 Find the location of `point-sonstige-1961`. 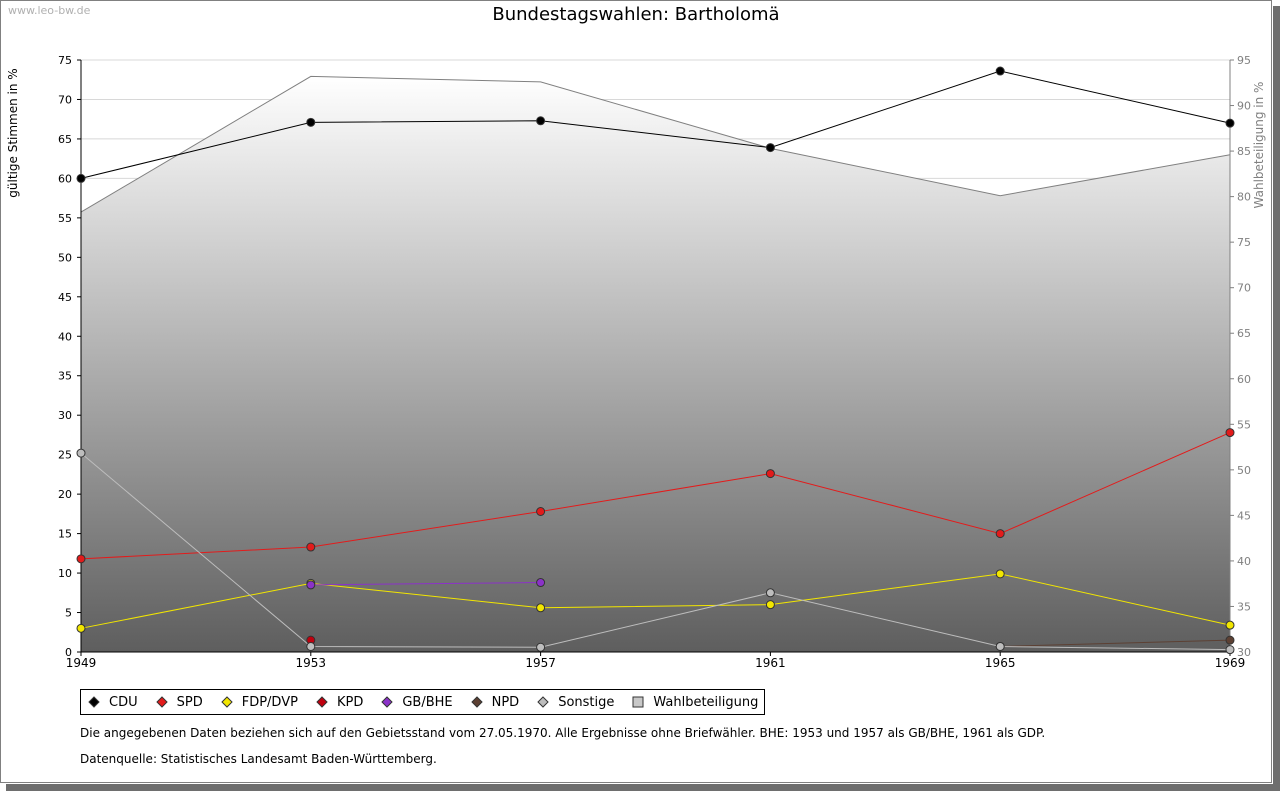

point-sonstige-1961 is located at coordinates (770, 593).